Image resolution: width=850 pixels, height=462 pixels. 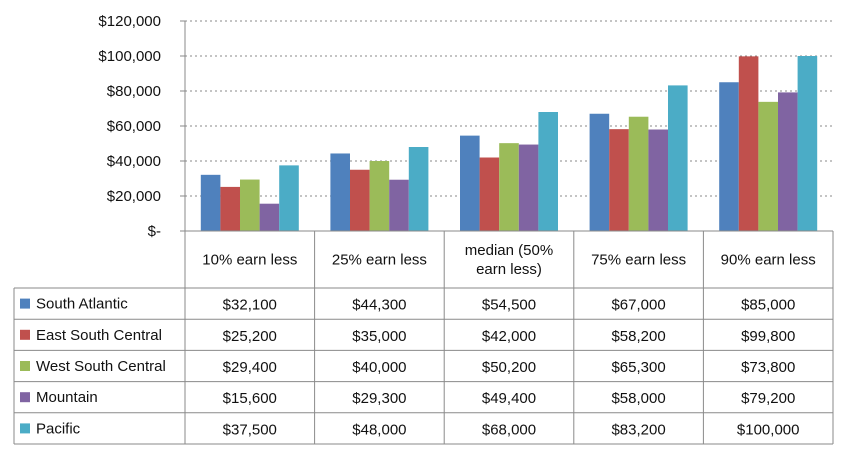 I want to click on value-cell: $79,200, so click(x=768, y=398).